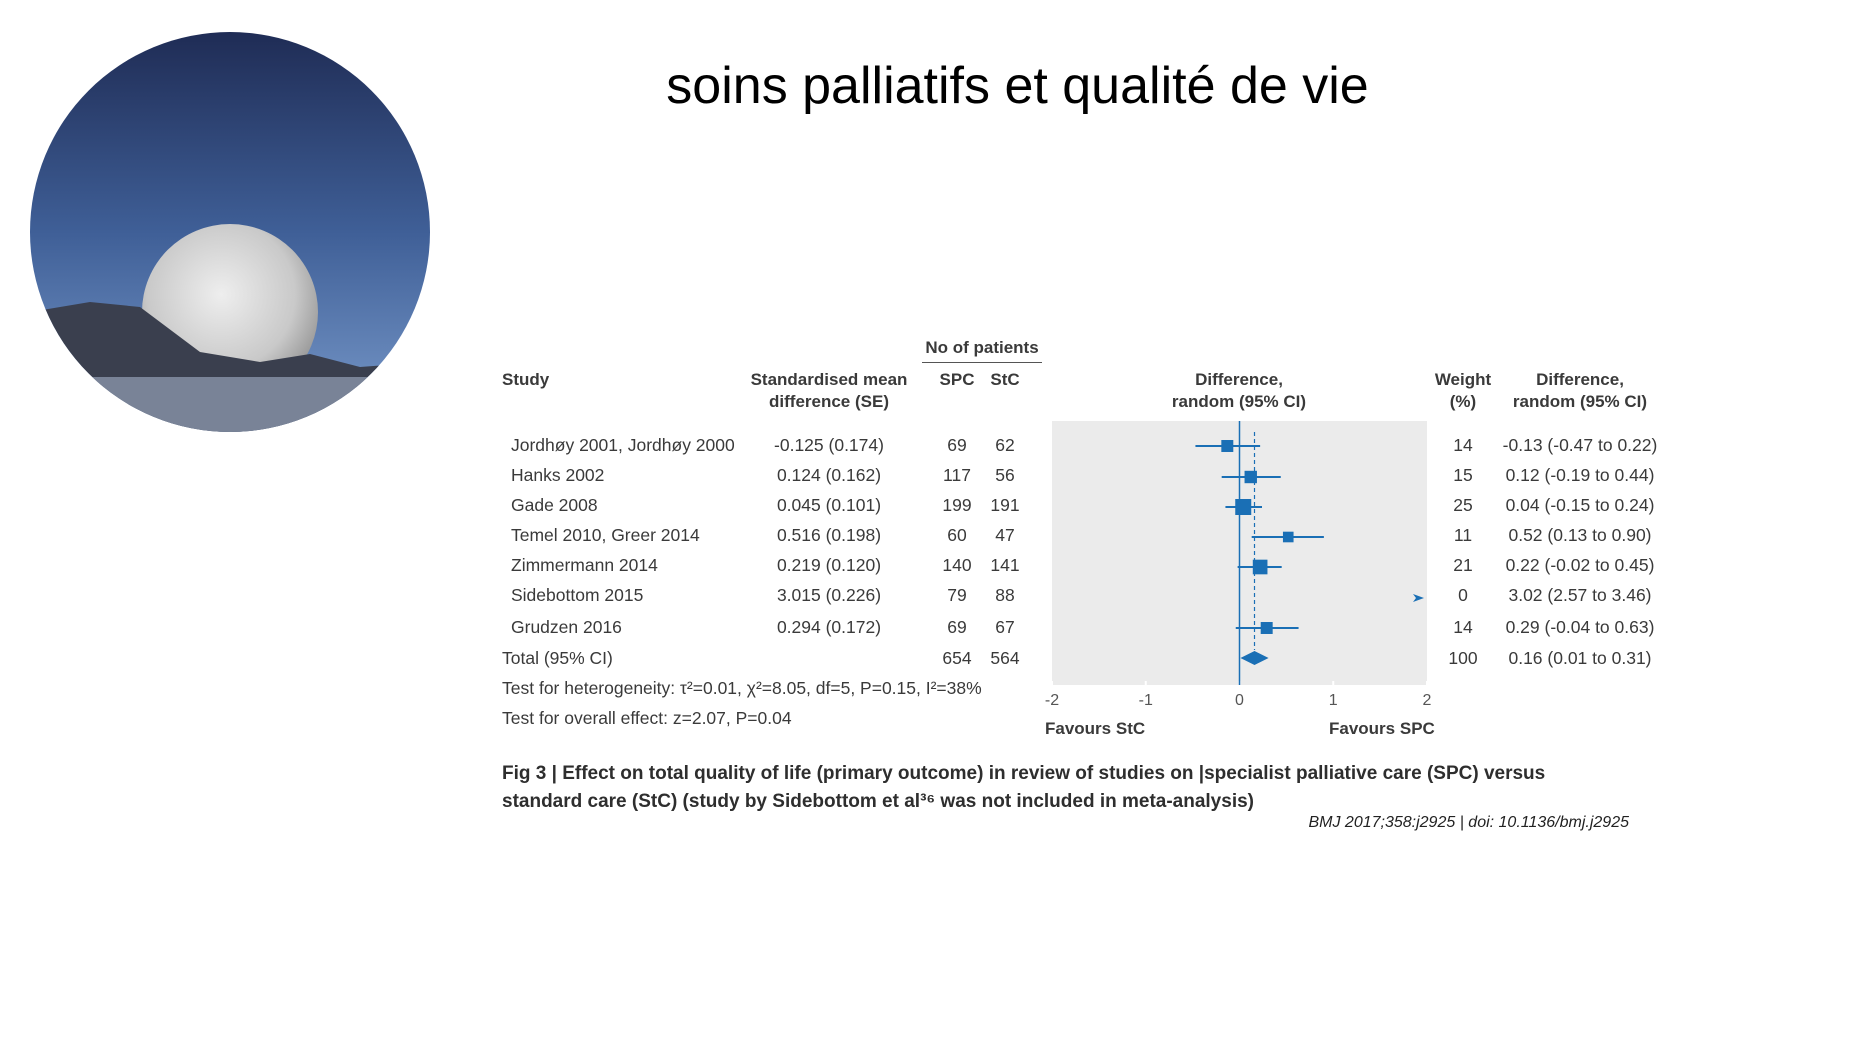  I want to click on row-weight: 25, so click(1463, 505).